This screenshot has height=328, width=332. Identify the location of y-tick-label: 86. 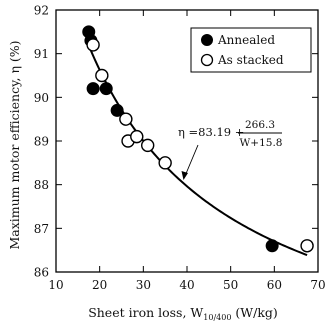
(41, 273).